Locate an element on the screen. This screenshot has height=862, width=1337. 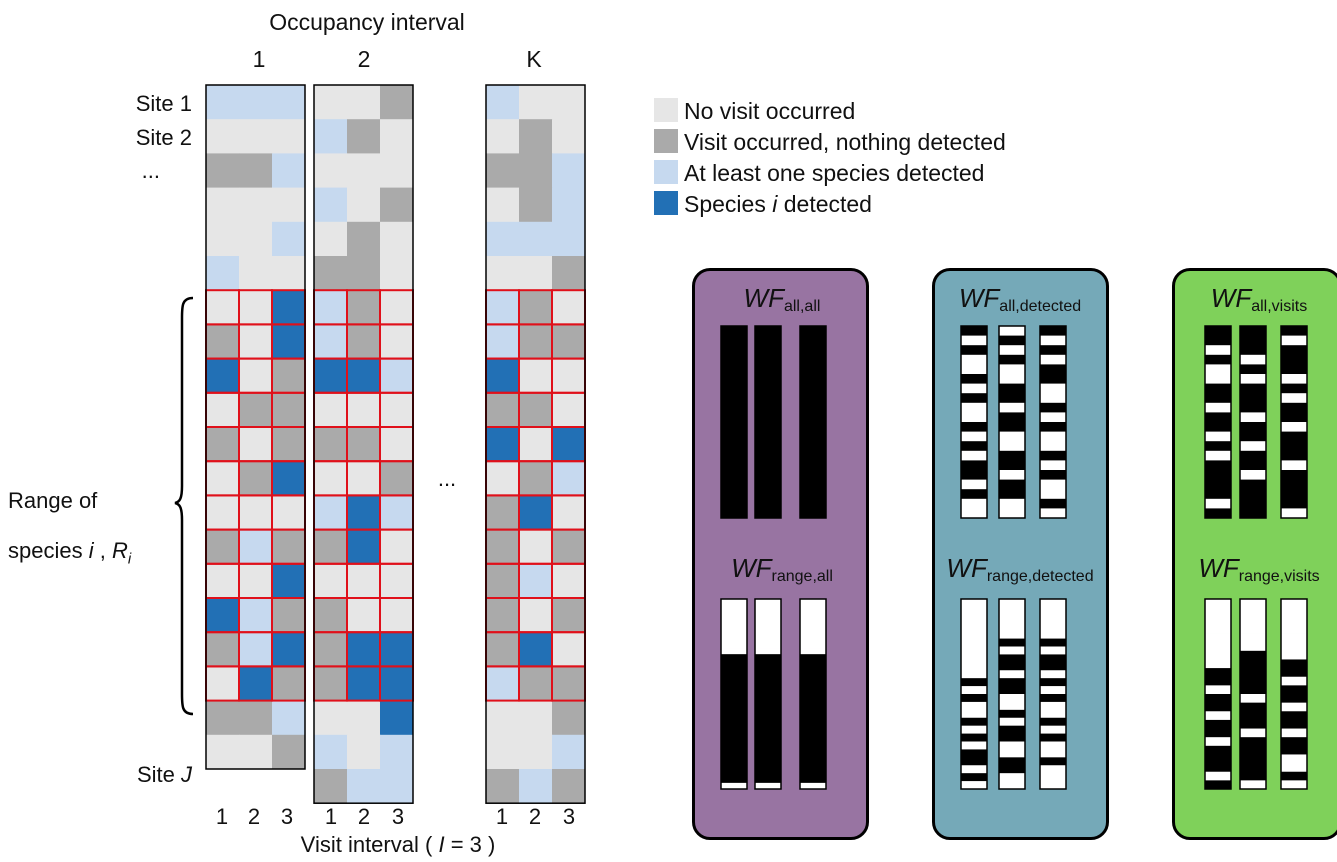
occupancy-interval-title: Occupancy interval is located at coordinates (367, 22).